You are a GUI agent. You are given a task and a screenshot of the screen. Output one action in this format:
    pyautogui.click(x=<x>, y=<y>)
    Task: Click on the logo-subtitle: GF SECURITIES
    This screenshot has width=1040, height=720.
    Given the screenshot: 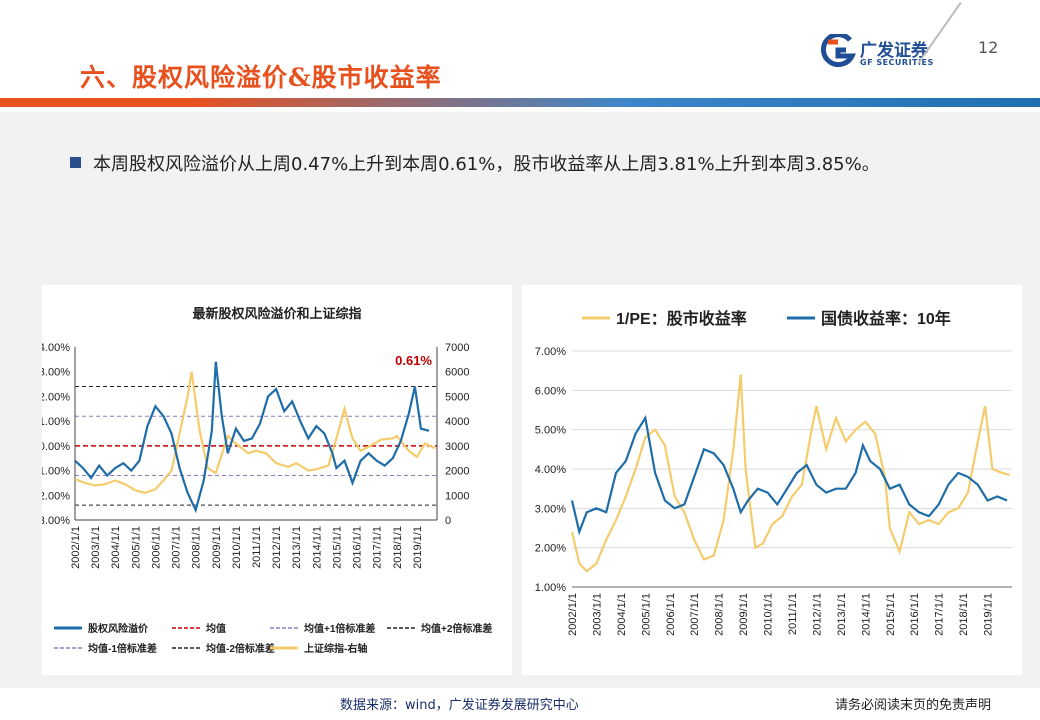 What is the action you would take?
    pyautogui.click(x=897, y=62)
    